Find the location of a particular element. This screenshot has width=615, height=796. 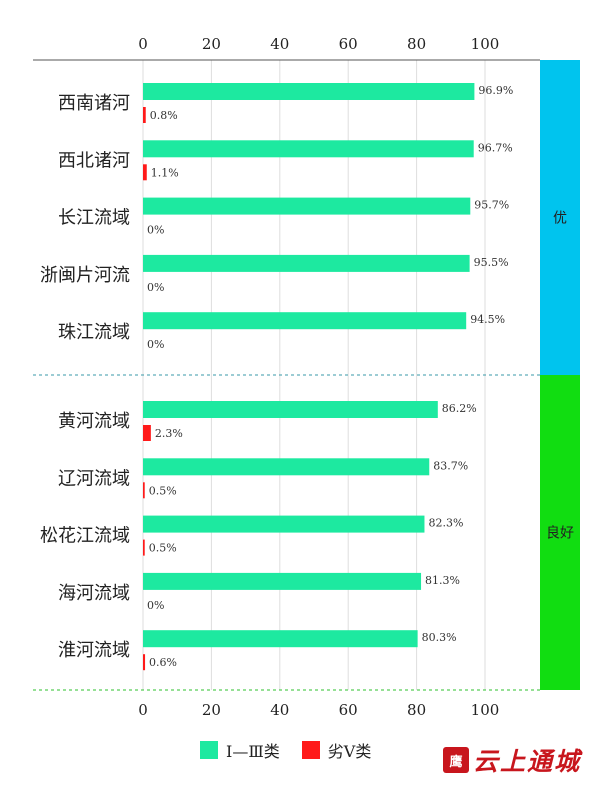

bar-value-label: 83.7% is located at coordinates (450, 465).